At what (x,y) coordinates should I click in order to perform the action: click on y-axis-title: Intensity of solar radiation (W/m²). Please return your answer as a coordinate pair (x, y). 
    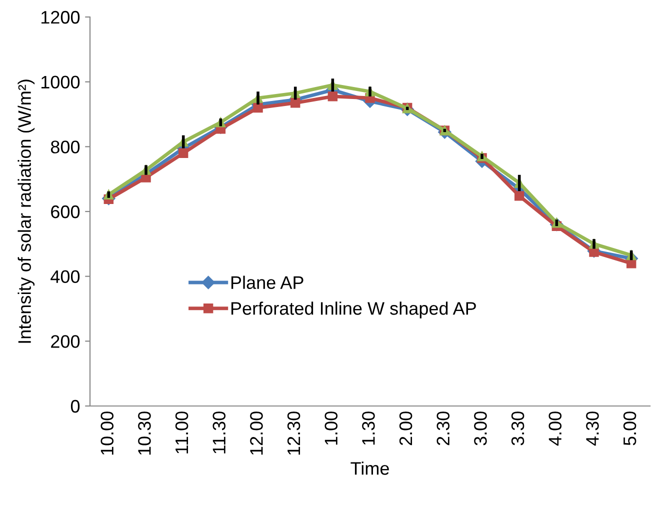
    Looking at the image, I should click on (26, 211).